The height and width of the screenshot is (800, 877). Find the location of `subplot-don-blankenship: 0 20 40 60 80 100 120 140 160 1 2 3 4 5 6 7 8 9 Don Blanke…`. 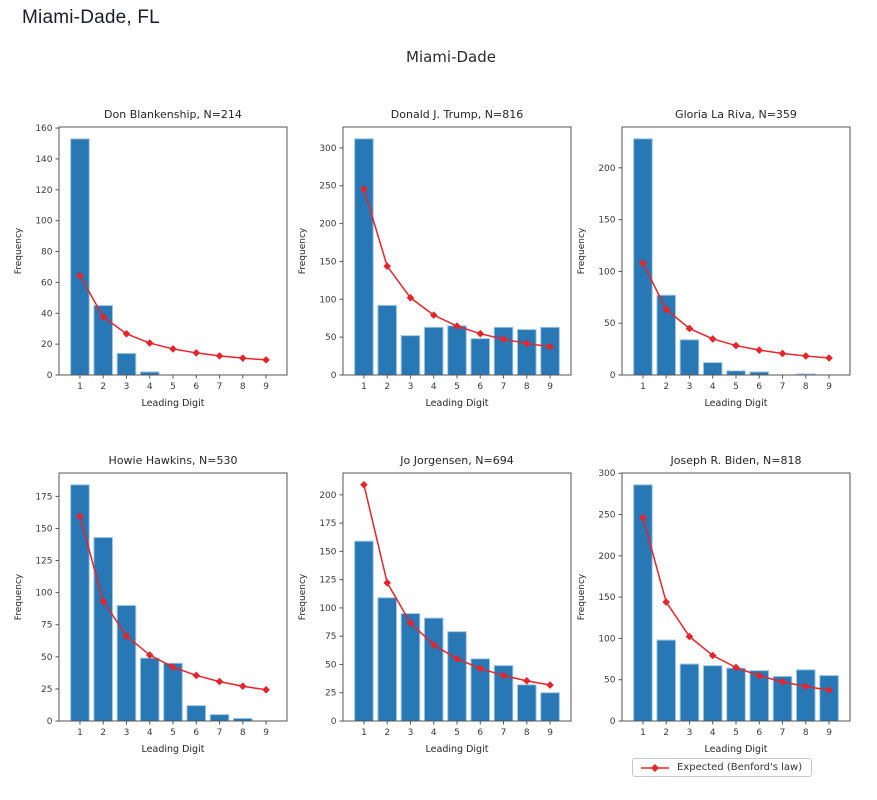

subplot-don-blankenship: 0 20 40 60 80 100 120 140 160 1 2 3 4 5 6 7 8 9 Don Blanke… is located at coordinates (151, 258).